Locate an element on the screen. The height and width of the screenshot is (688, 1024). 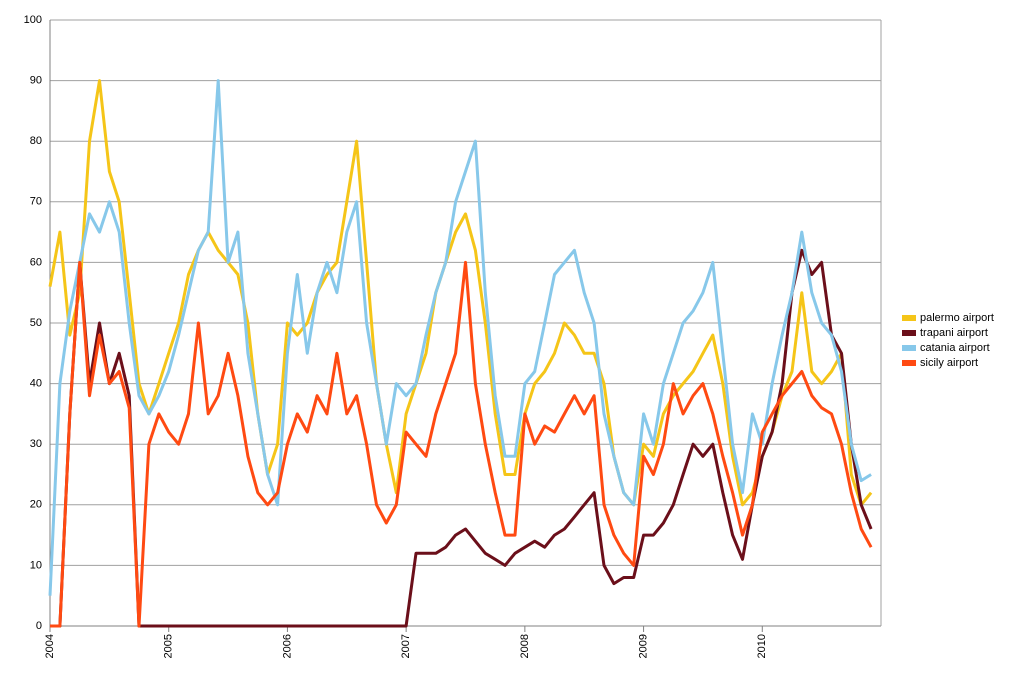
x-tick-label: 2005 is located at coordinates (169, 646).